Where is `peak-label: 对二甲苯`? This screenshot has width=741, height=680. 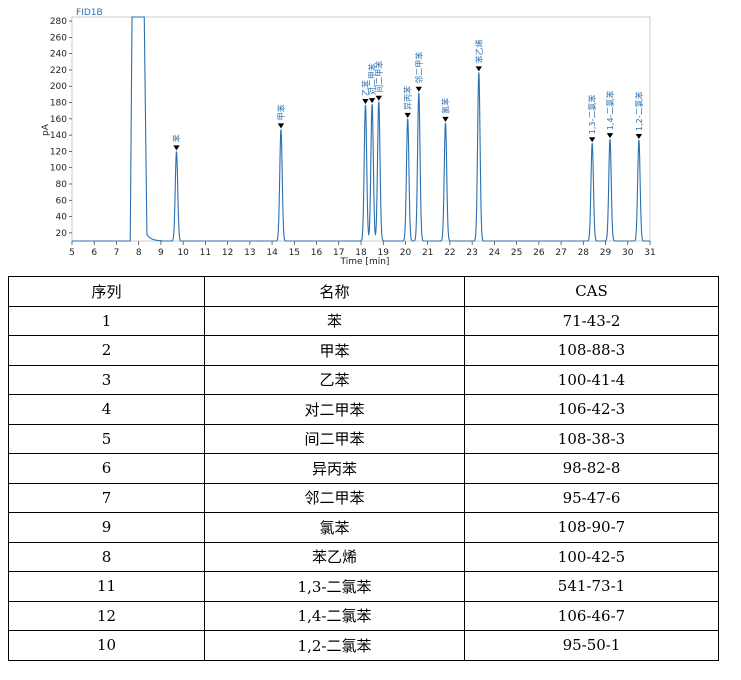 peak-label: 对二甲苯 is located at coordinates (372, 79).